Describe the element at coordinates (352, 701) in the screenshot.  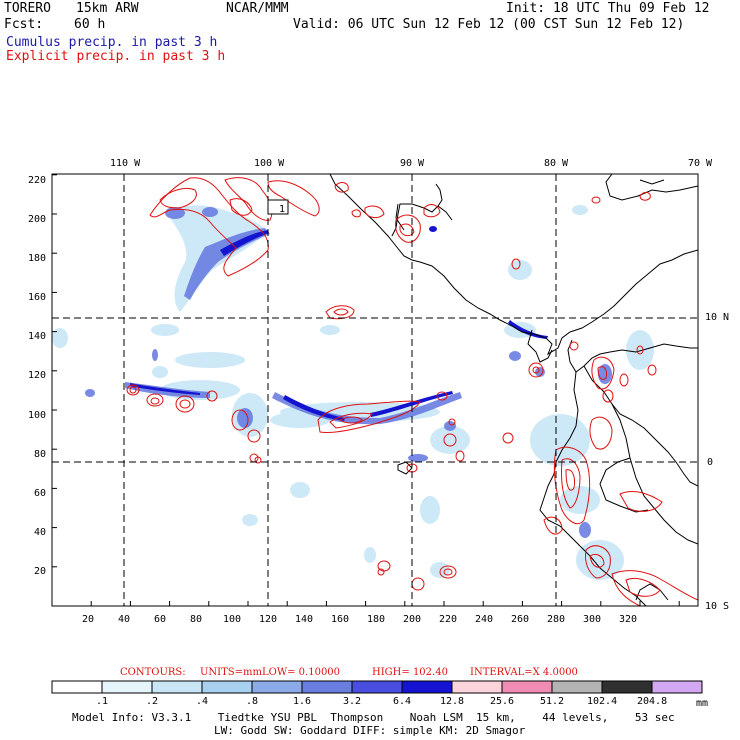
I see `colorbar-label: 3.2` at that location.